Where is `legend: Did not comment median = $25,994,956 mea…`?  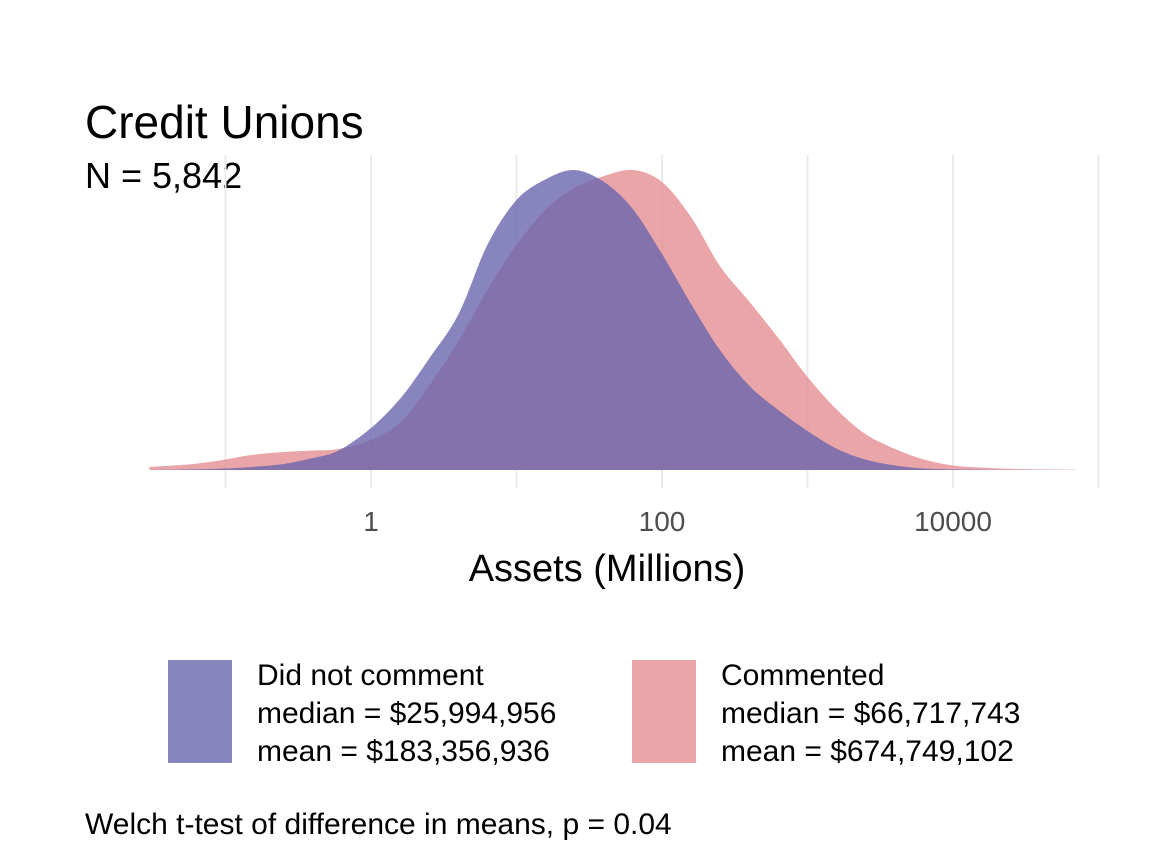 legend: Did not comment median = $25,994,956 mea… is located at coordinates (594, 713).